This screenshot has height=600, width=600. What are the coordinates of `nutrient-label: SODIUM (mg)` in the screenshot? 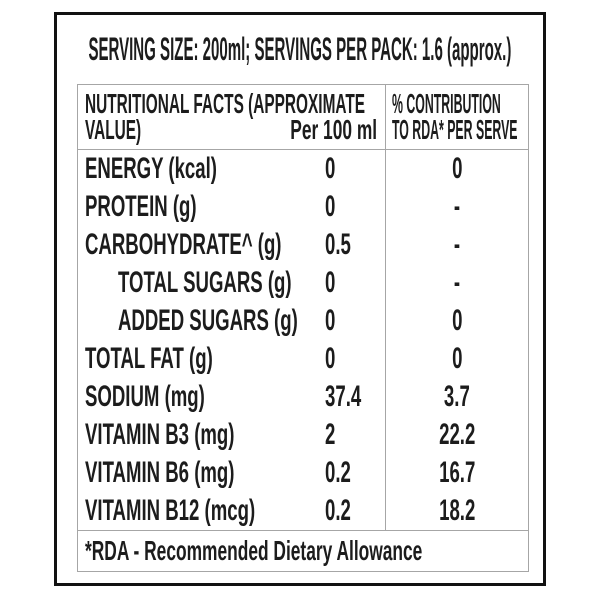 It's located at (145, 396).